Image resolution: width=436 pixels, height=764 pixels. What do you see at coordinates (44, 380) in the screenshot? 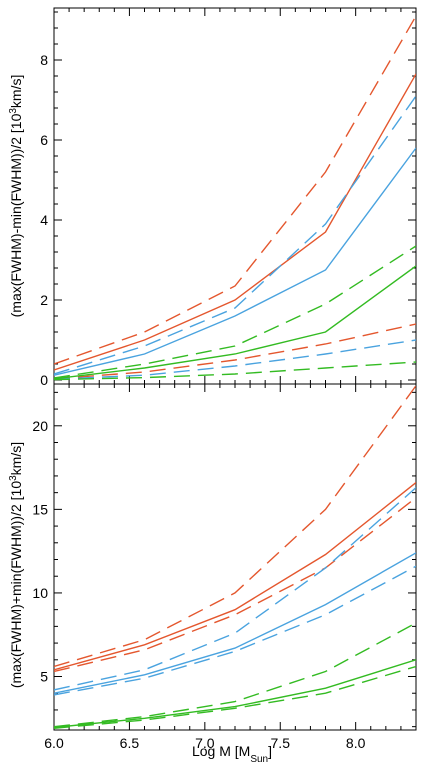
I see `top-y-tick-label: 0` at bounding box center [44, 380].